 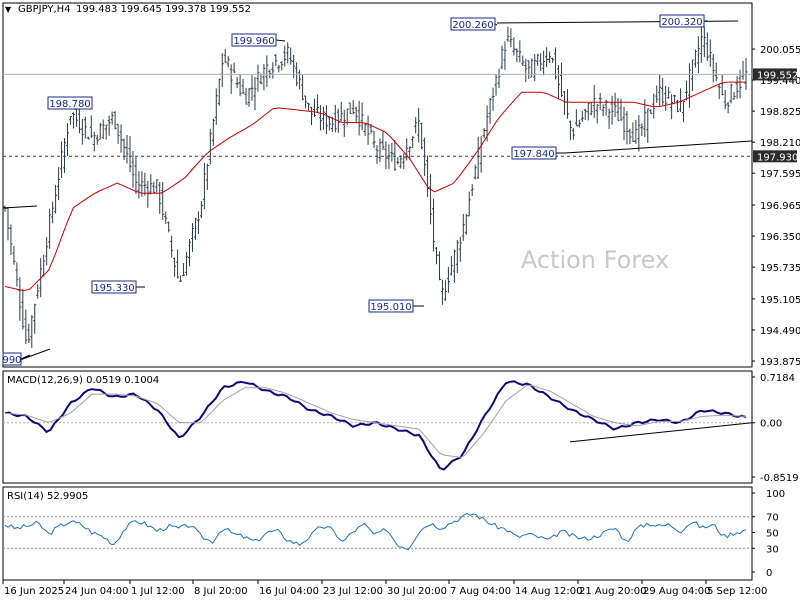 I want to click on rsi-line, so click(x=375, y=532).